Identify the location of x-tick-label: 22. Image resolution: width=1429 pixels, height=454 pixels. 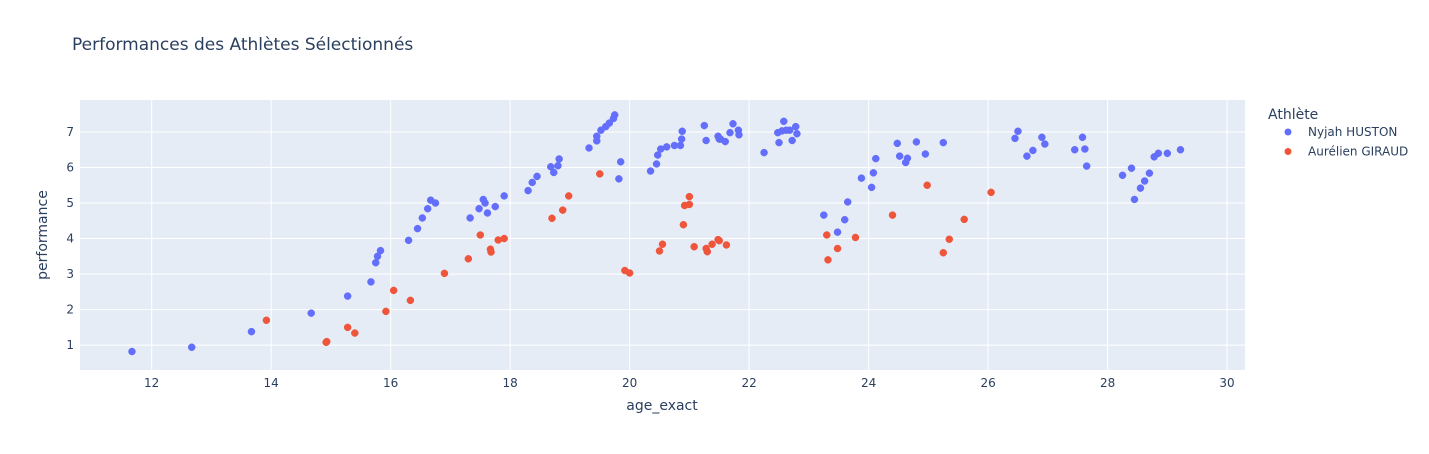
(748, 383).